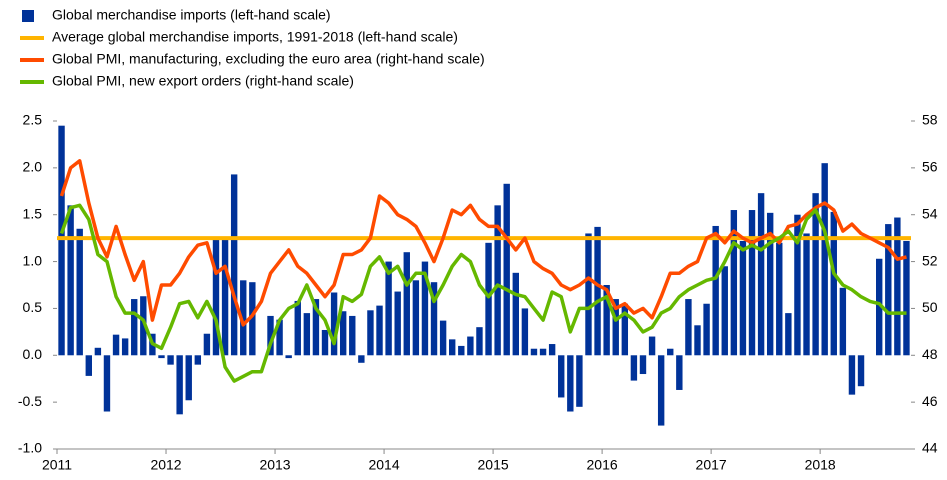 This screenshot has width=947, height=480. I want to click on y2-tick-label: 48, so click(930, 354).